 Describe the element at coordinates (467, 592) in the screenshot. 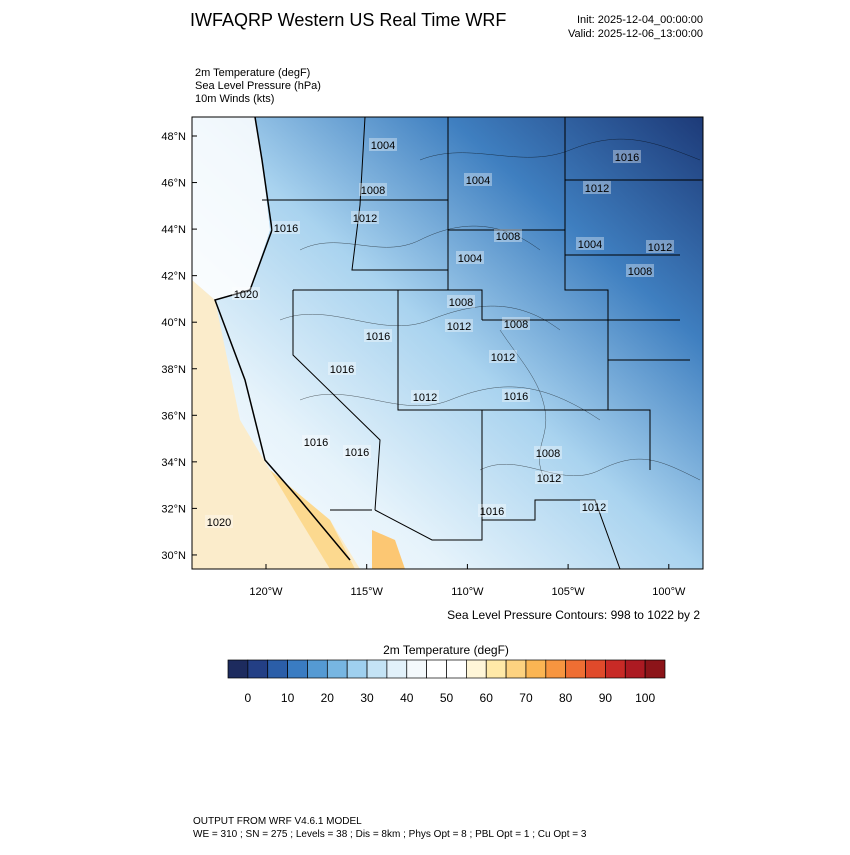

I see `lon-label: 110°W` at that location.